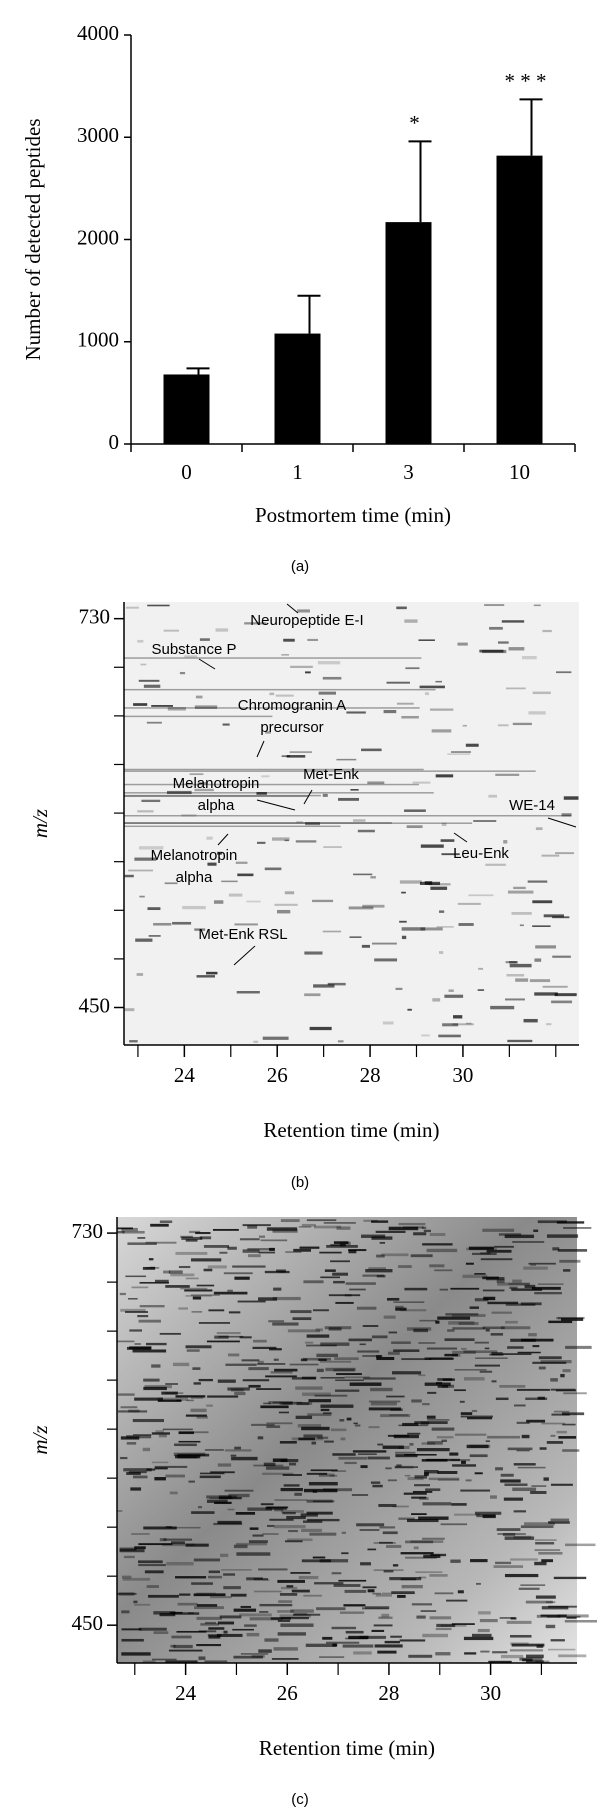 Image resolution: width=600 pixels, height=1816 pixels. I want to click on annotation: Melanotropin, so click(194, 855).